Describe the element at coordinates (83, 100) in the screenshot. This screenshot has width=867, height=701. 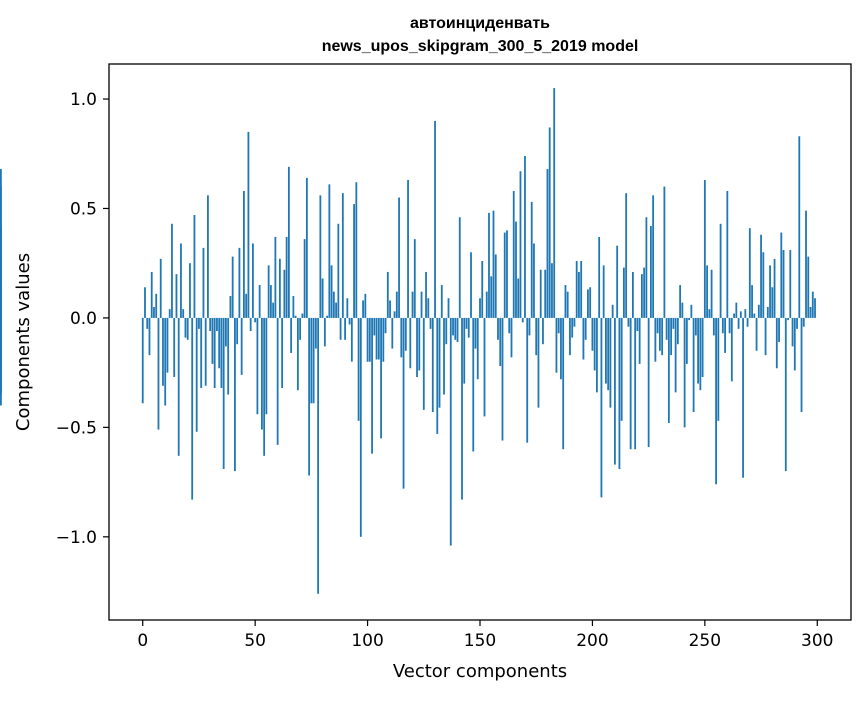
I see `y-tick-label: 1.0` at that location.